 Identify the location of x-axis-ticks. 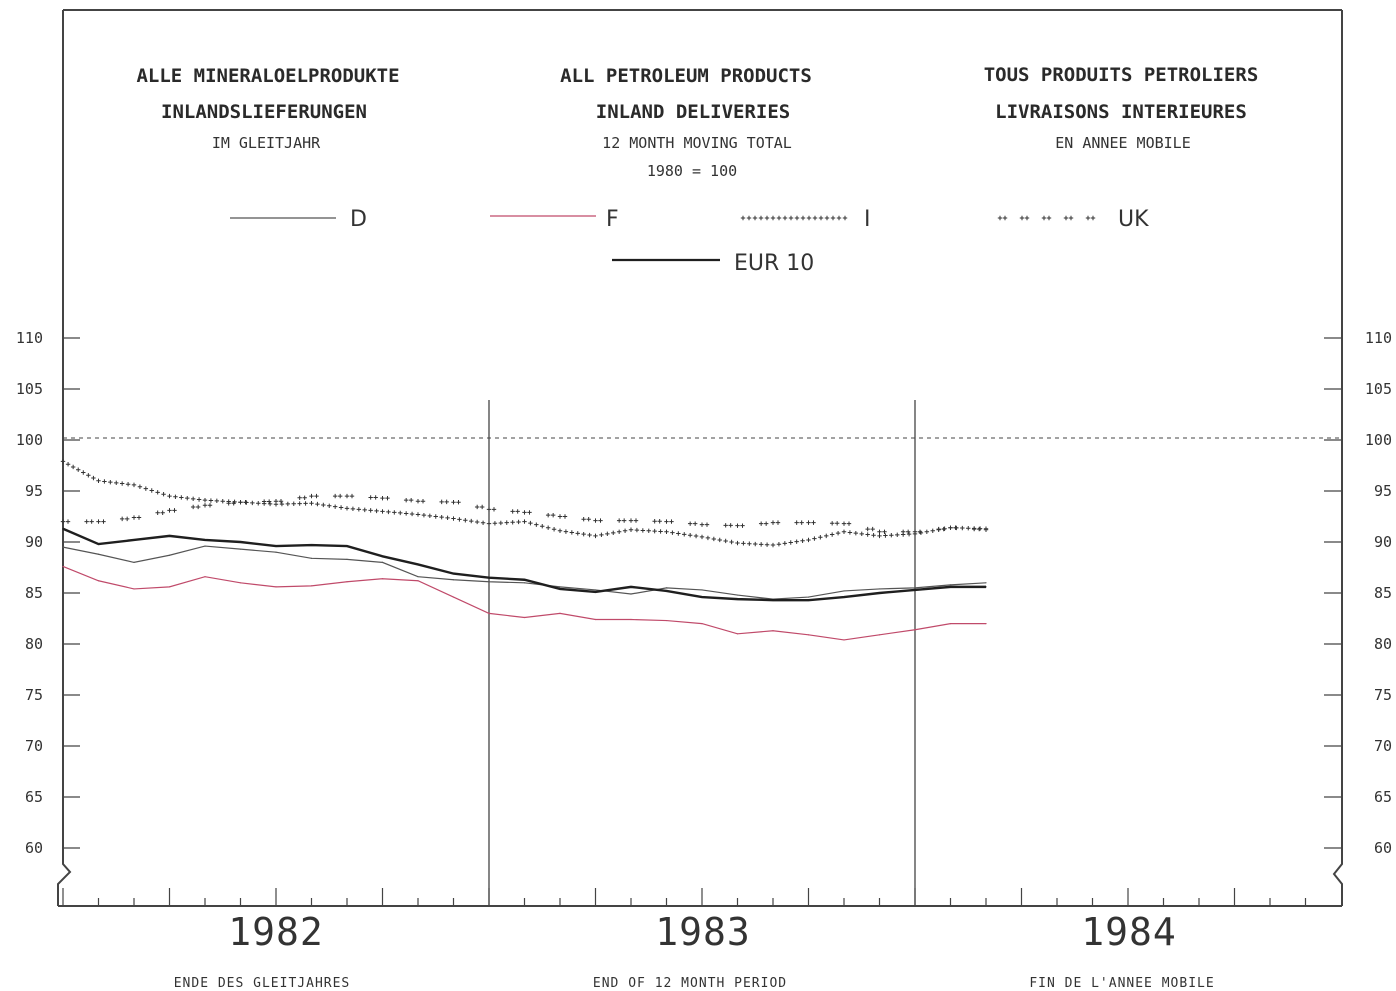
(684, 897).